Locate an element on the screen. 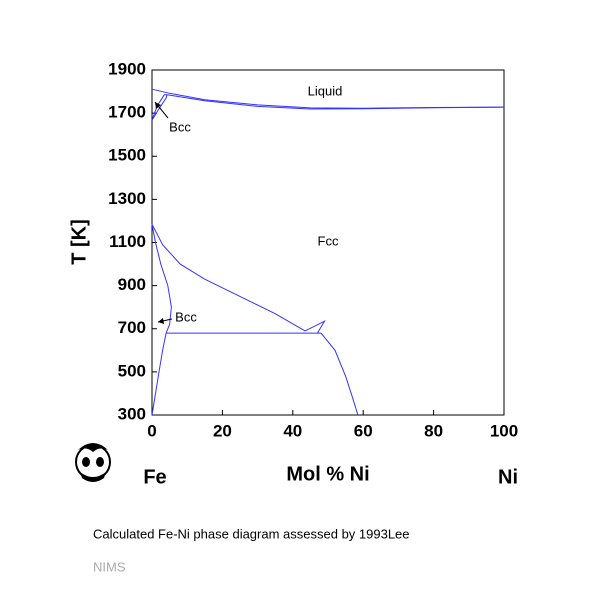 The image size is (612, 603). annotation: Liquid is located at coordinates (325, 90).